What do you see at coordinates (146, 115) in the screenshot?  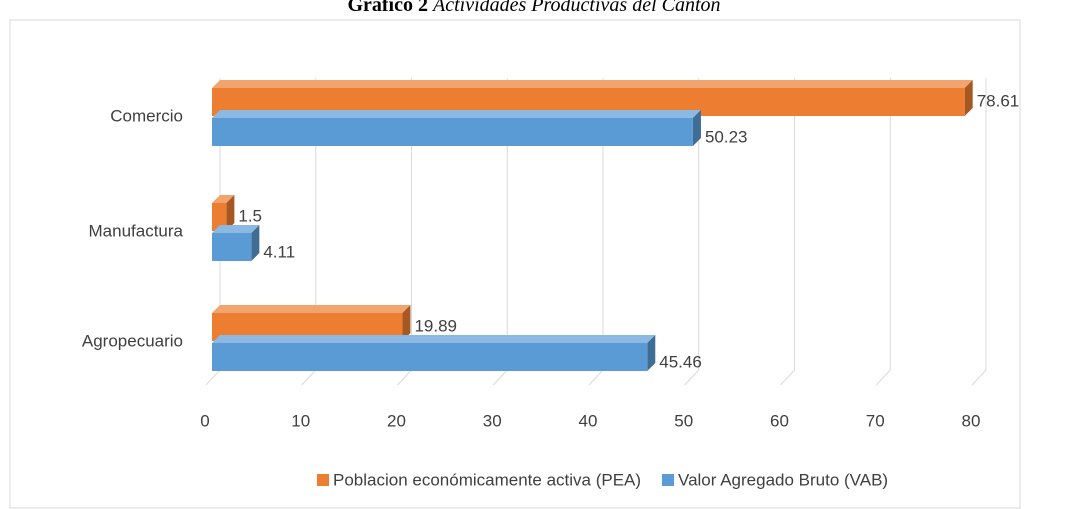 I see `y-tick-label: Comercio` at bounding box center [146, 115].